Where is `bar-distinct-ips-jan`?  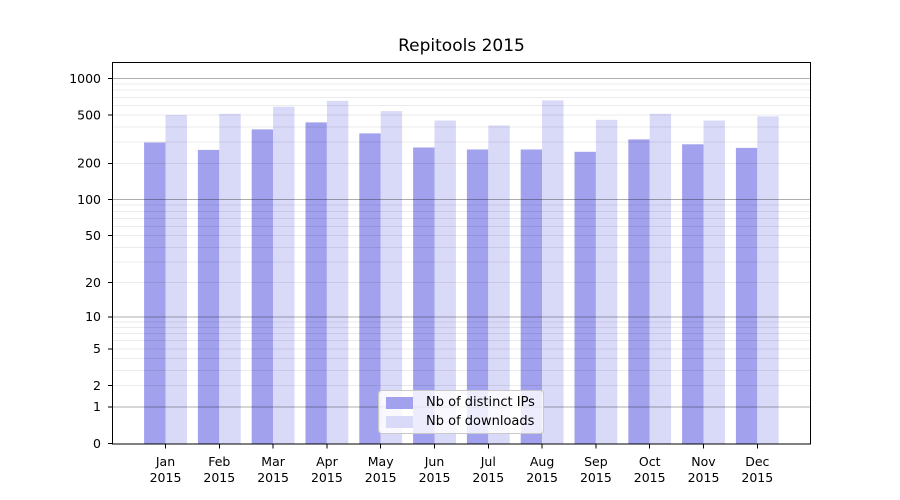
bar-distinct-ips-jan is located at coordinates (155, 293).